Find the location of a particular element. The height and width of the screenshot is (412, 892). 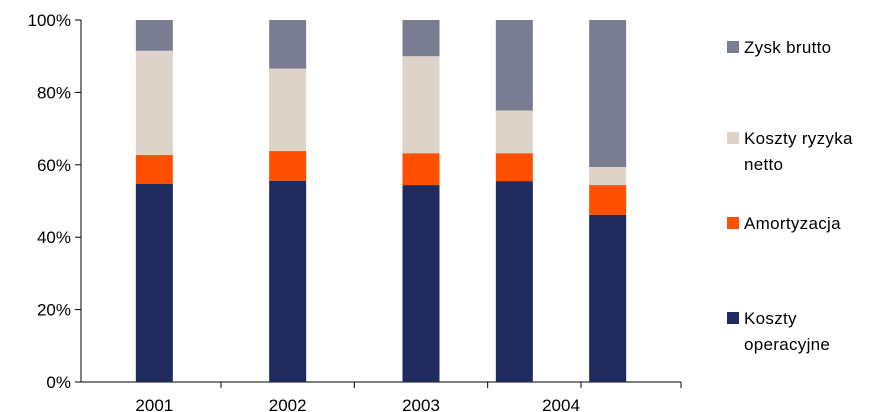

x-tick-label: 2002 is located at coordinates (288, 404).